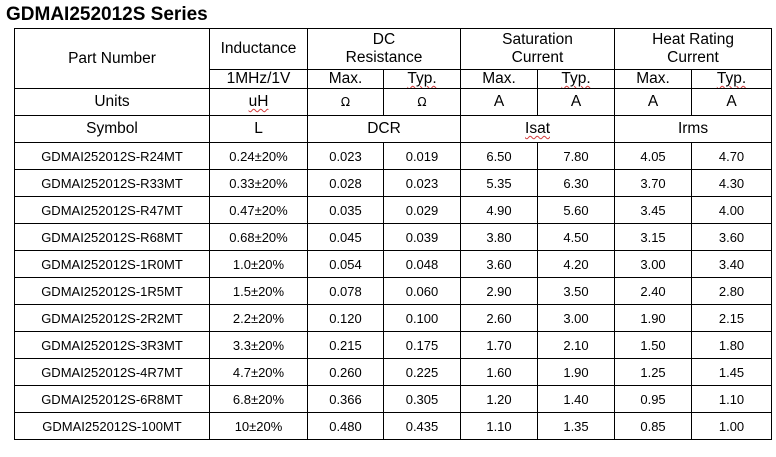 Image resolution: width=776 pixels, height=457 pixels. What do you see at coordinates (653, 399) in the screenshot?
I see `cell-irms-max: 0.95` at bounding box center [653, 399].